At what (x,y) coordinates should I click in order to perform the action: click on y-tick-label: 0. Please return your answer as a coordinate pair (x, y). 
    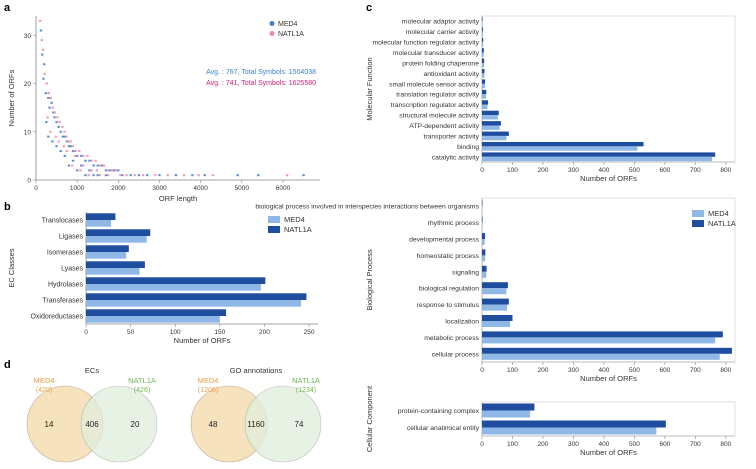
    Looking at the image, I should click on (29, 181).